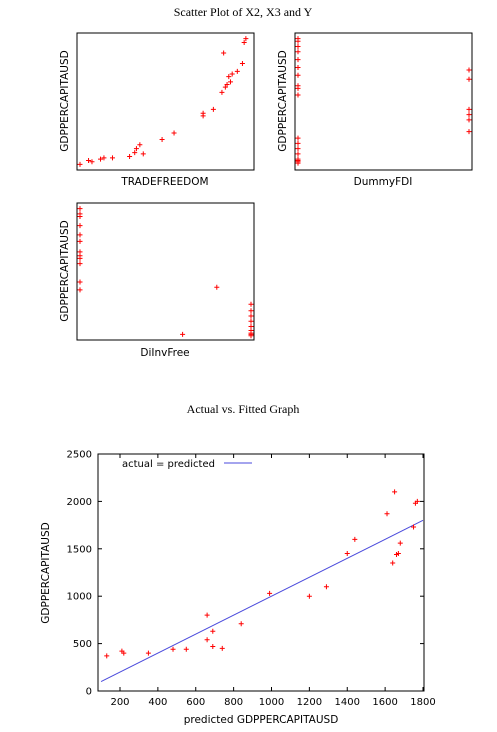  What do you see at coordinates (168, 464) in the screenshot?
I see `legend-label: actual = predicted` at bounding box center [168, 464].